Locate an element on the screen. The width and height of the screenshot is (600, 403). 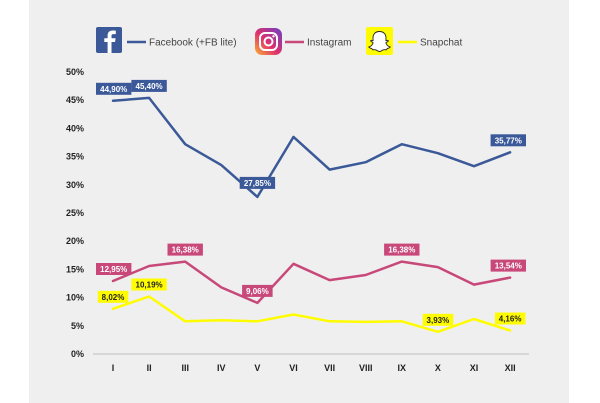
x-tick-label: X is located at coordinates (438, 368).